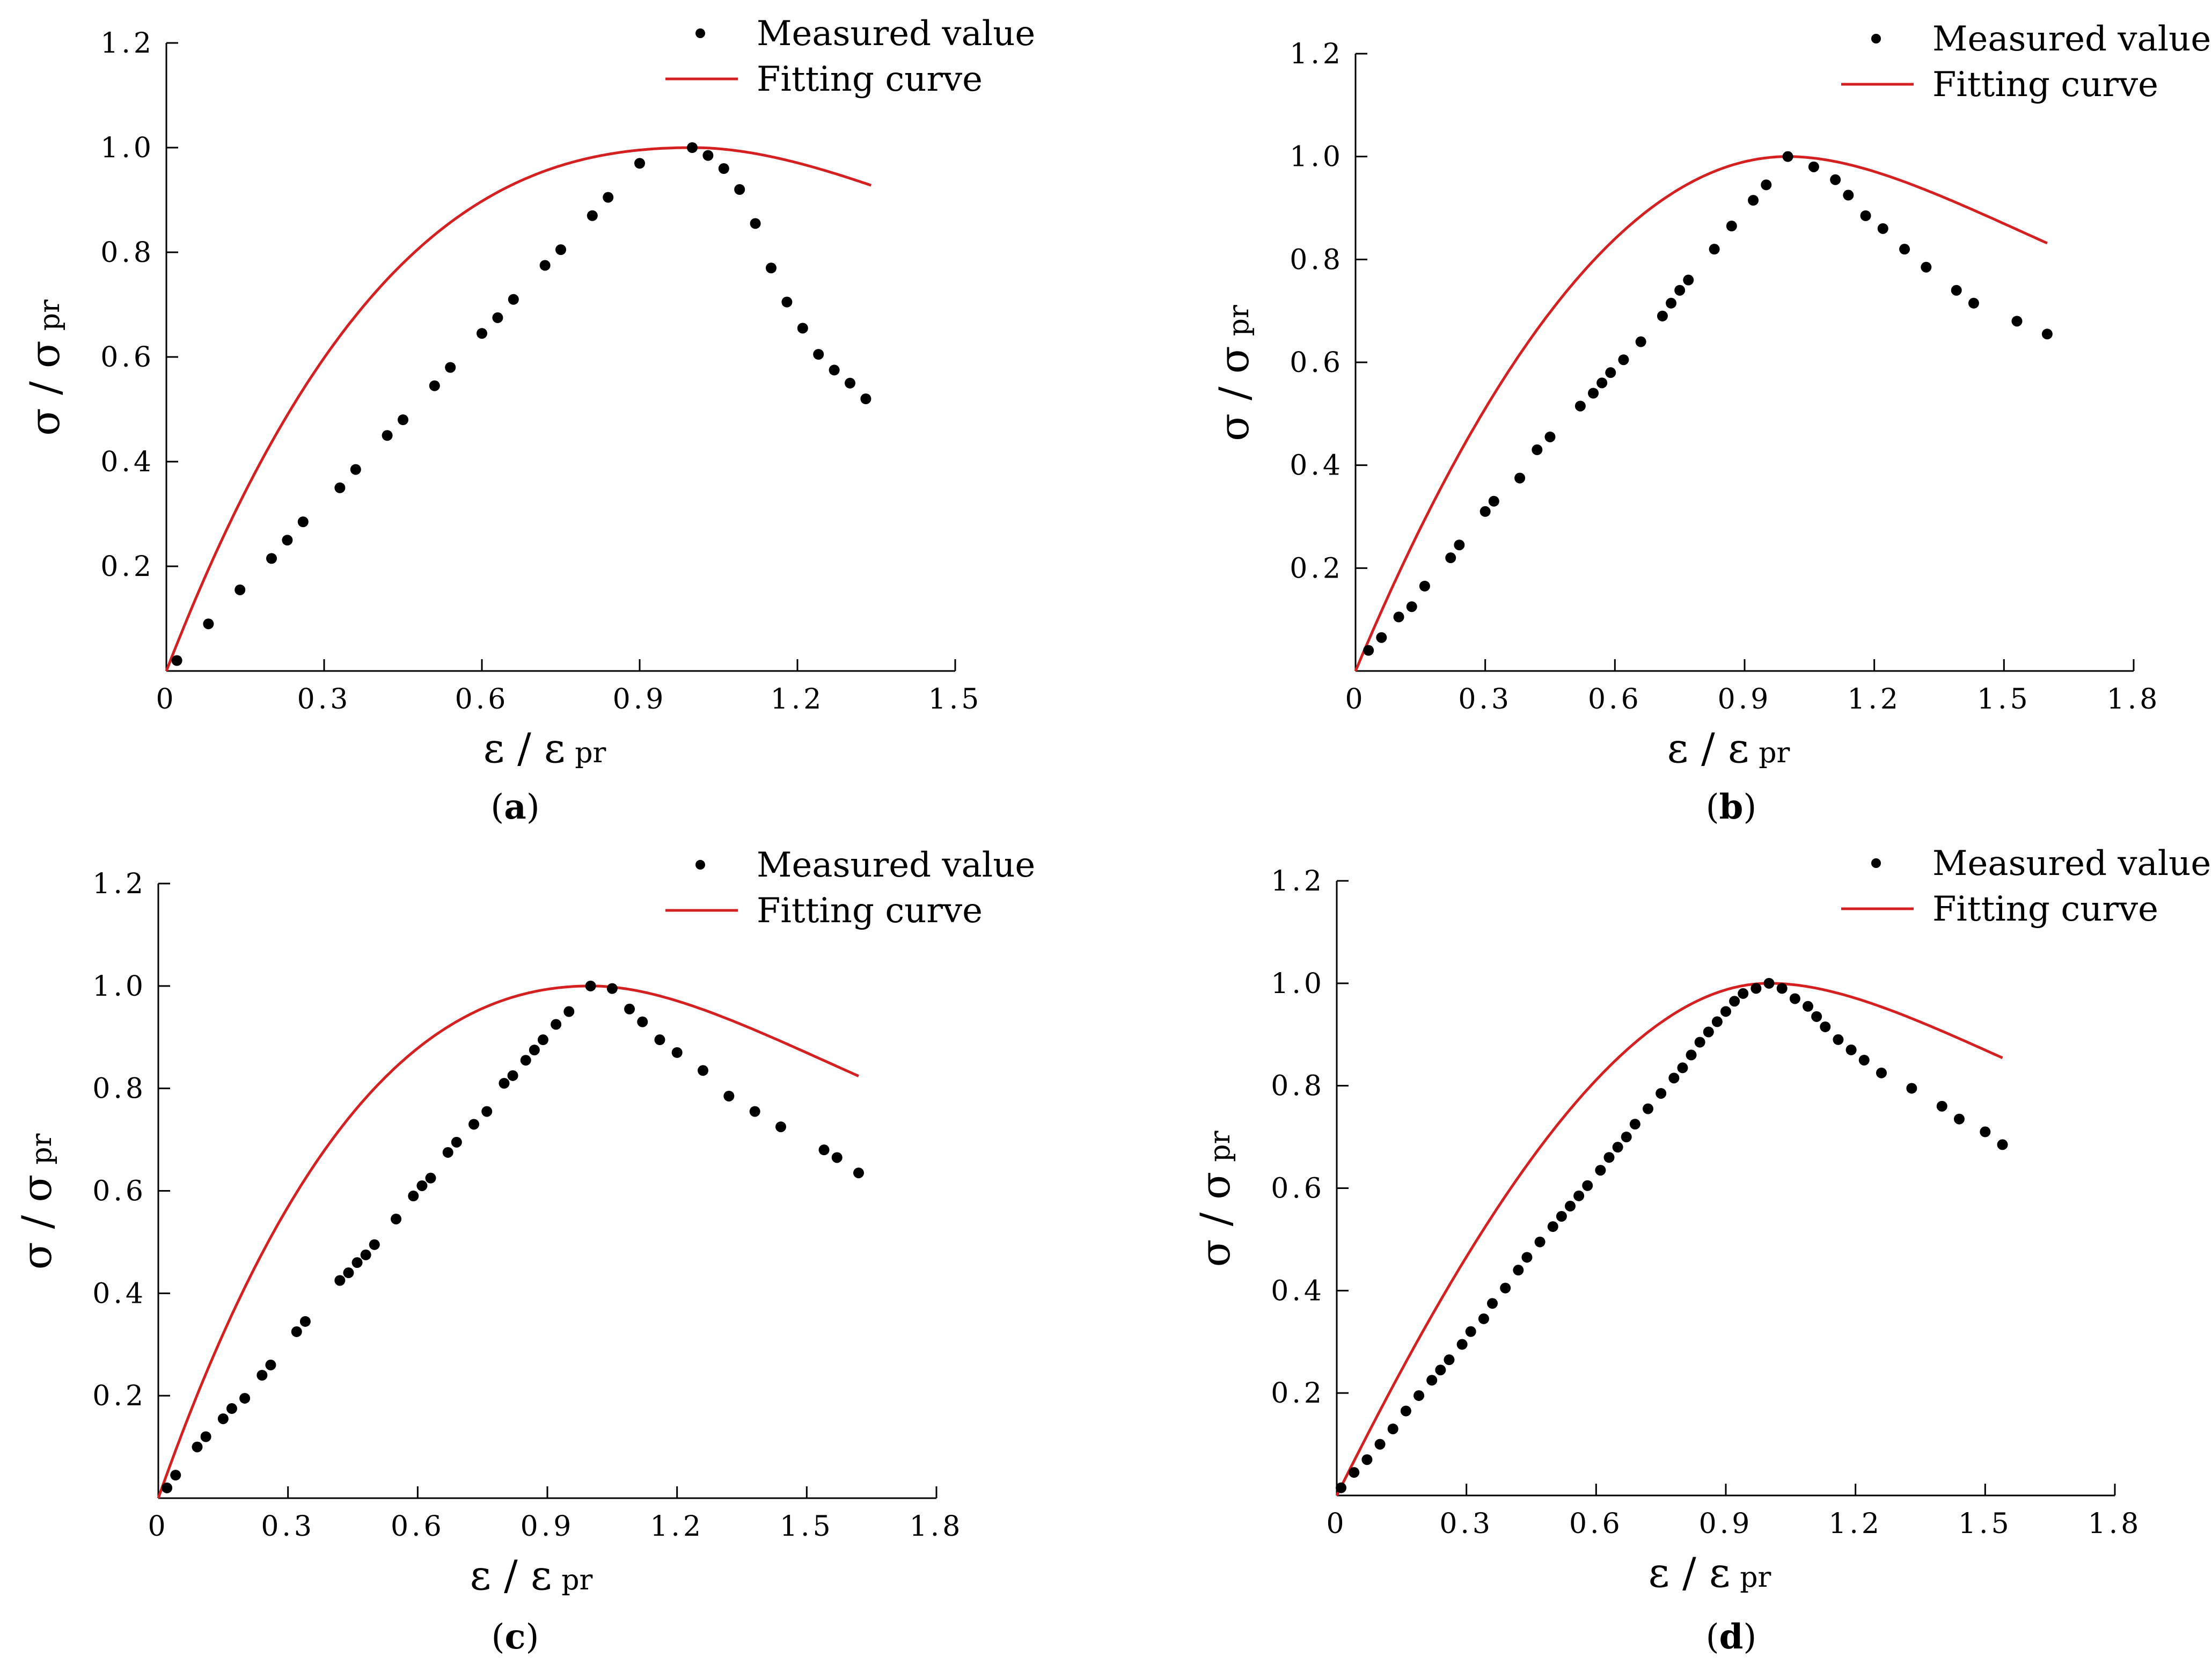 This screenshot has width=2212, height=1671. I want to click on fitting-curve-line, so click(518, 409).